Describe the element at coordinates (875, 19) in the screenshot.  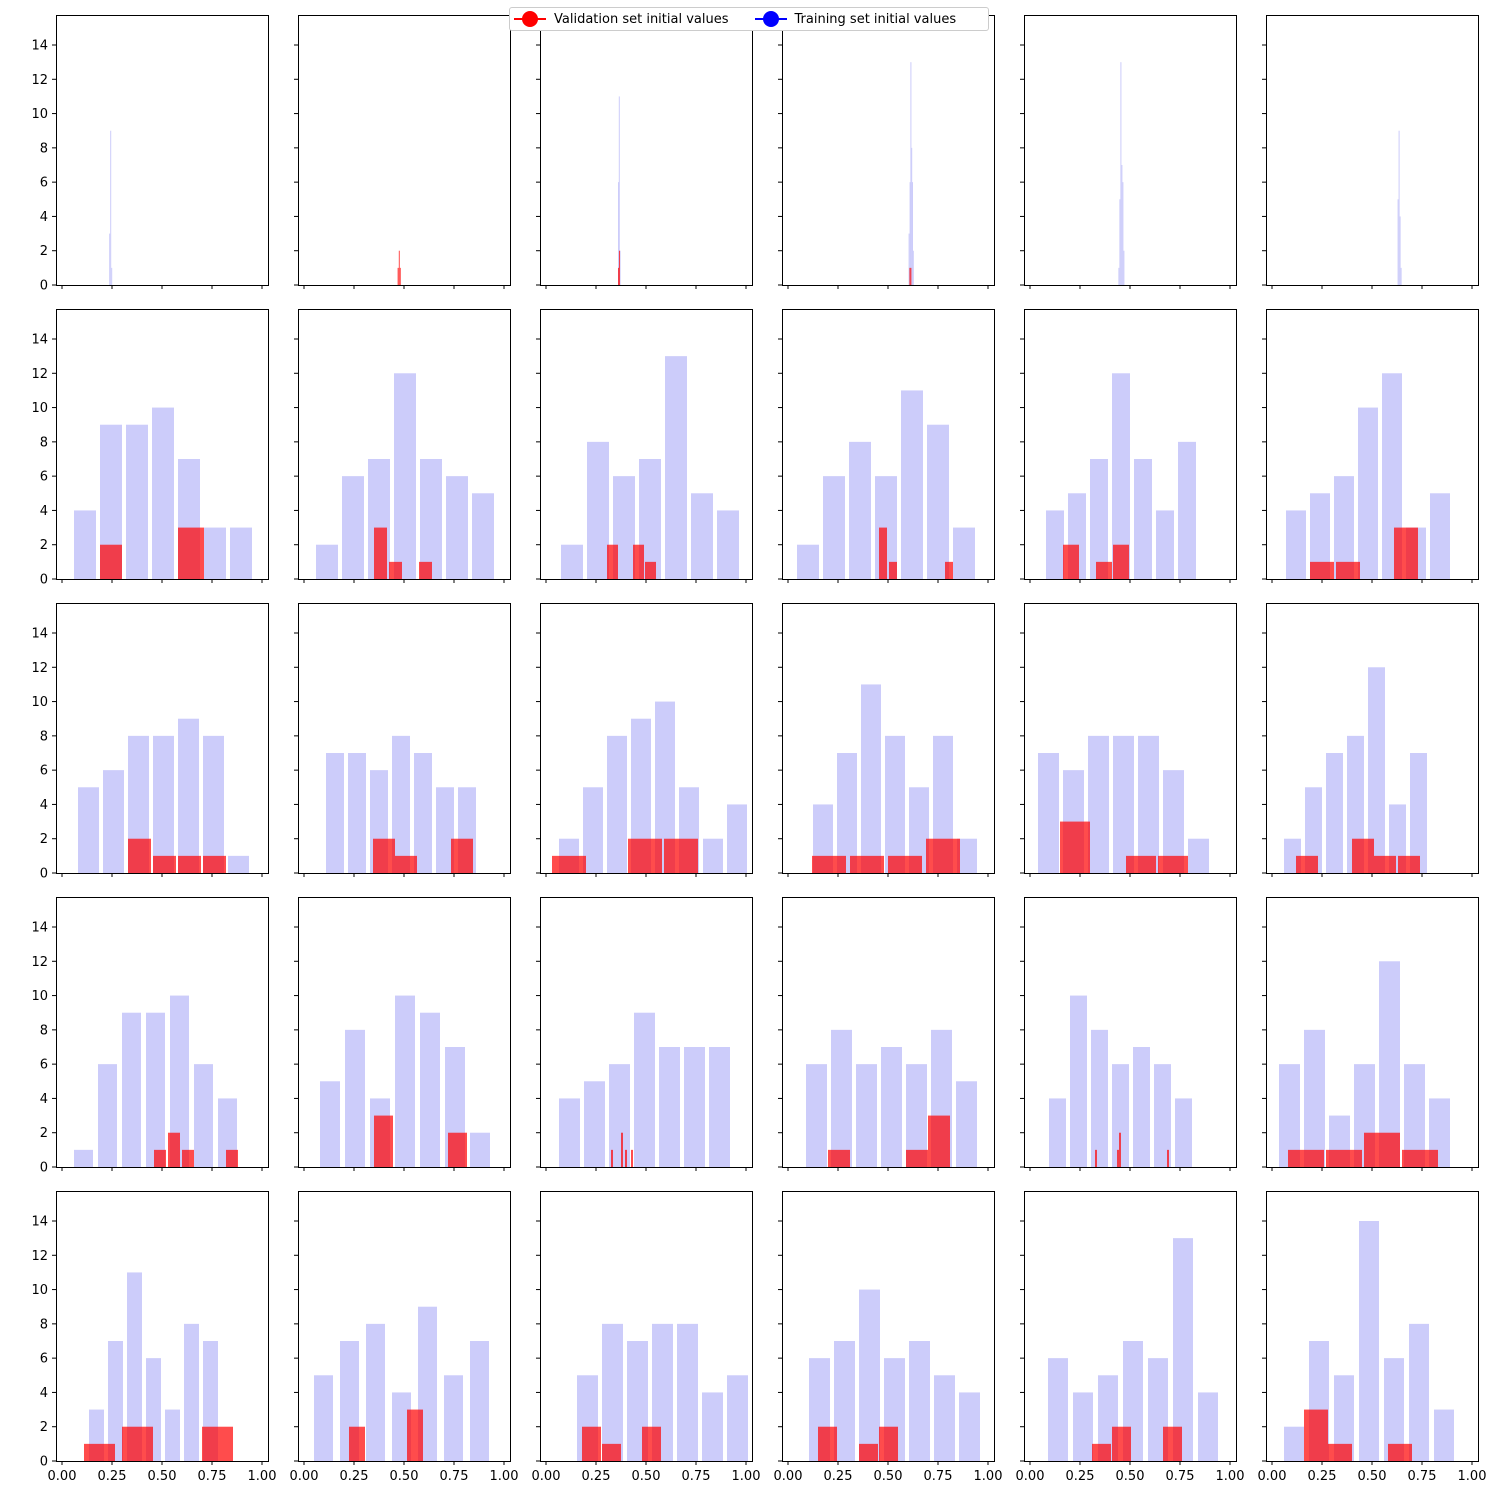
I see `legend-label-training: Training set initial values` at that location.